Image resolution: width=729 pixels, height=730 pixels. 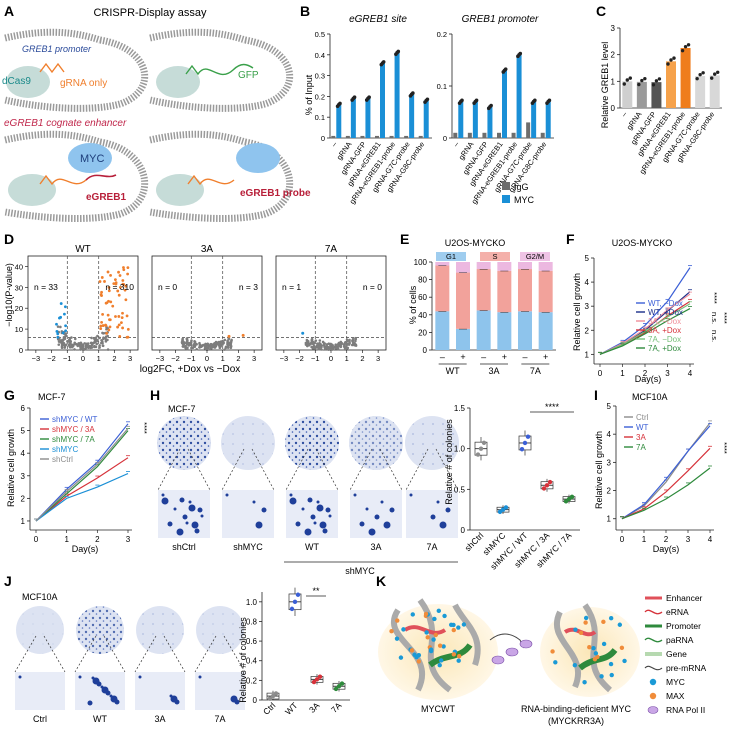 What do you see at coordinates (11, 468) in the screenshot?
I see `g-ylabel: Relative cell growth` at bounding box center [11, 468].